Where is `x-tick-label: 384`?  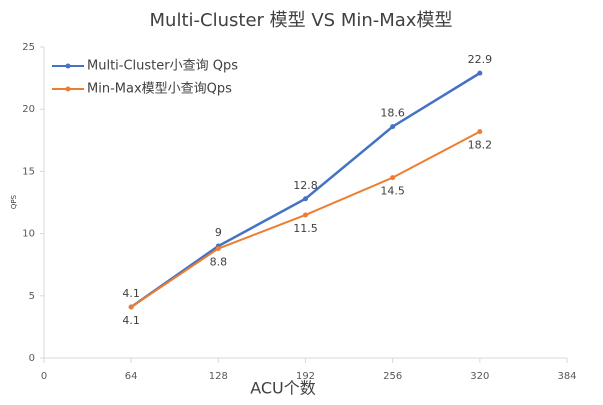 x-tick-label: 384 is located at coordinates (566, 376).